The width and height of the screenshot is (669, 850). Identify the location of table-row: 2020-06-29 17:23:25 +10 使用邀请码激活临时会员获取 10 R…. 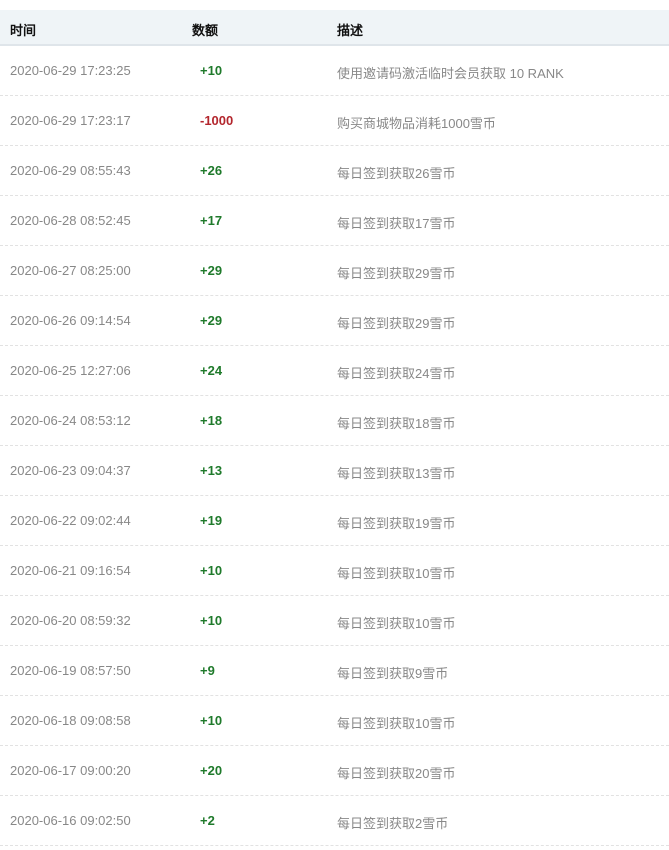
(334, 71).